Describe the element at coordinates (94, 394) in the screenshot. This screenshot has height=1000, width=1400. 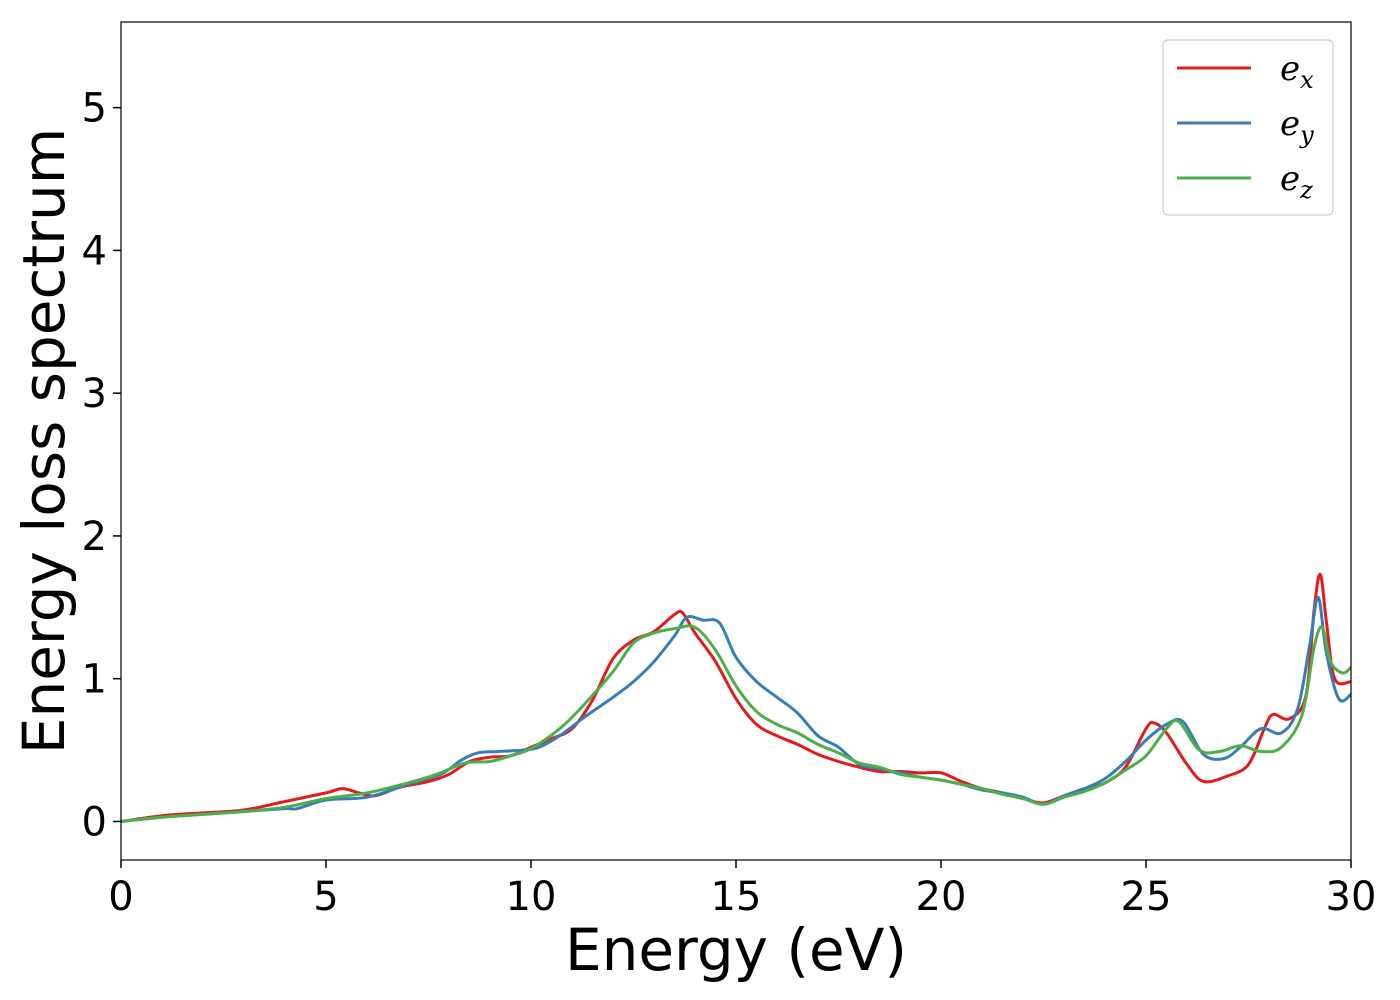
I see `y-tick-label: 3` at that location.